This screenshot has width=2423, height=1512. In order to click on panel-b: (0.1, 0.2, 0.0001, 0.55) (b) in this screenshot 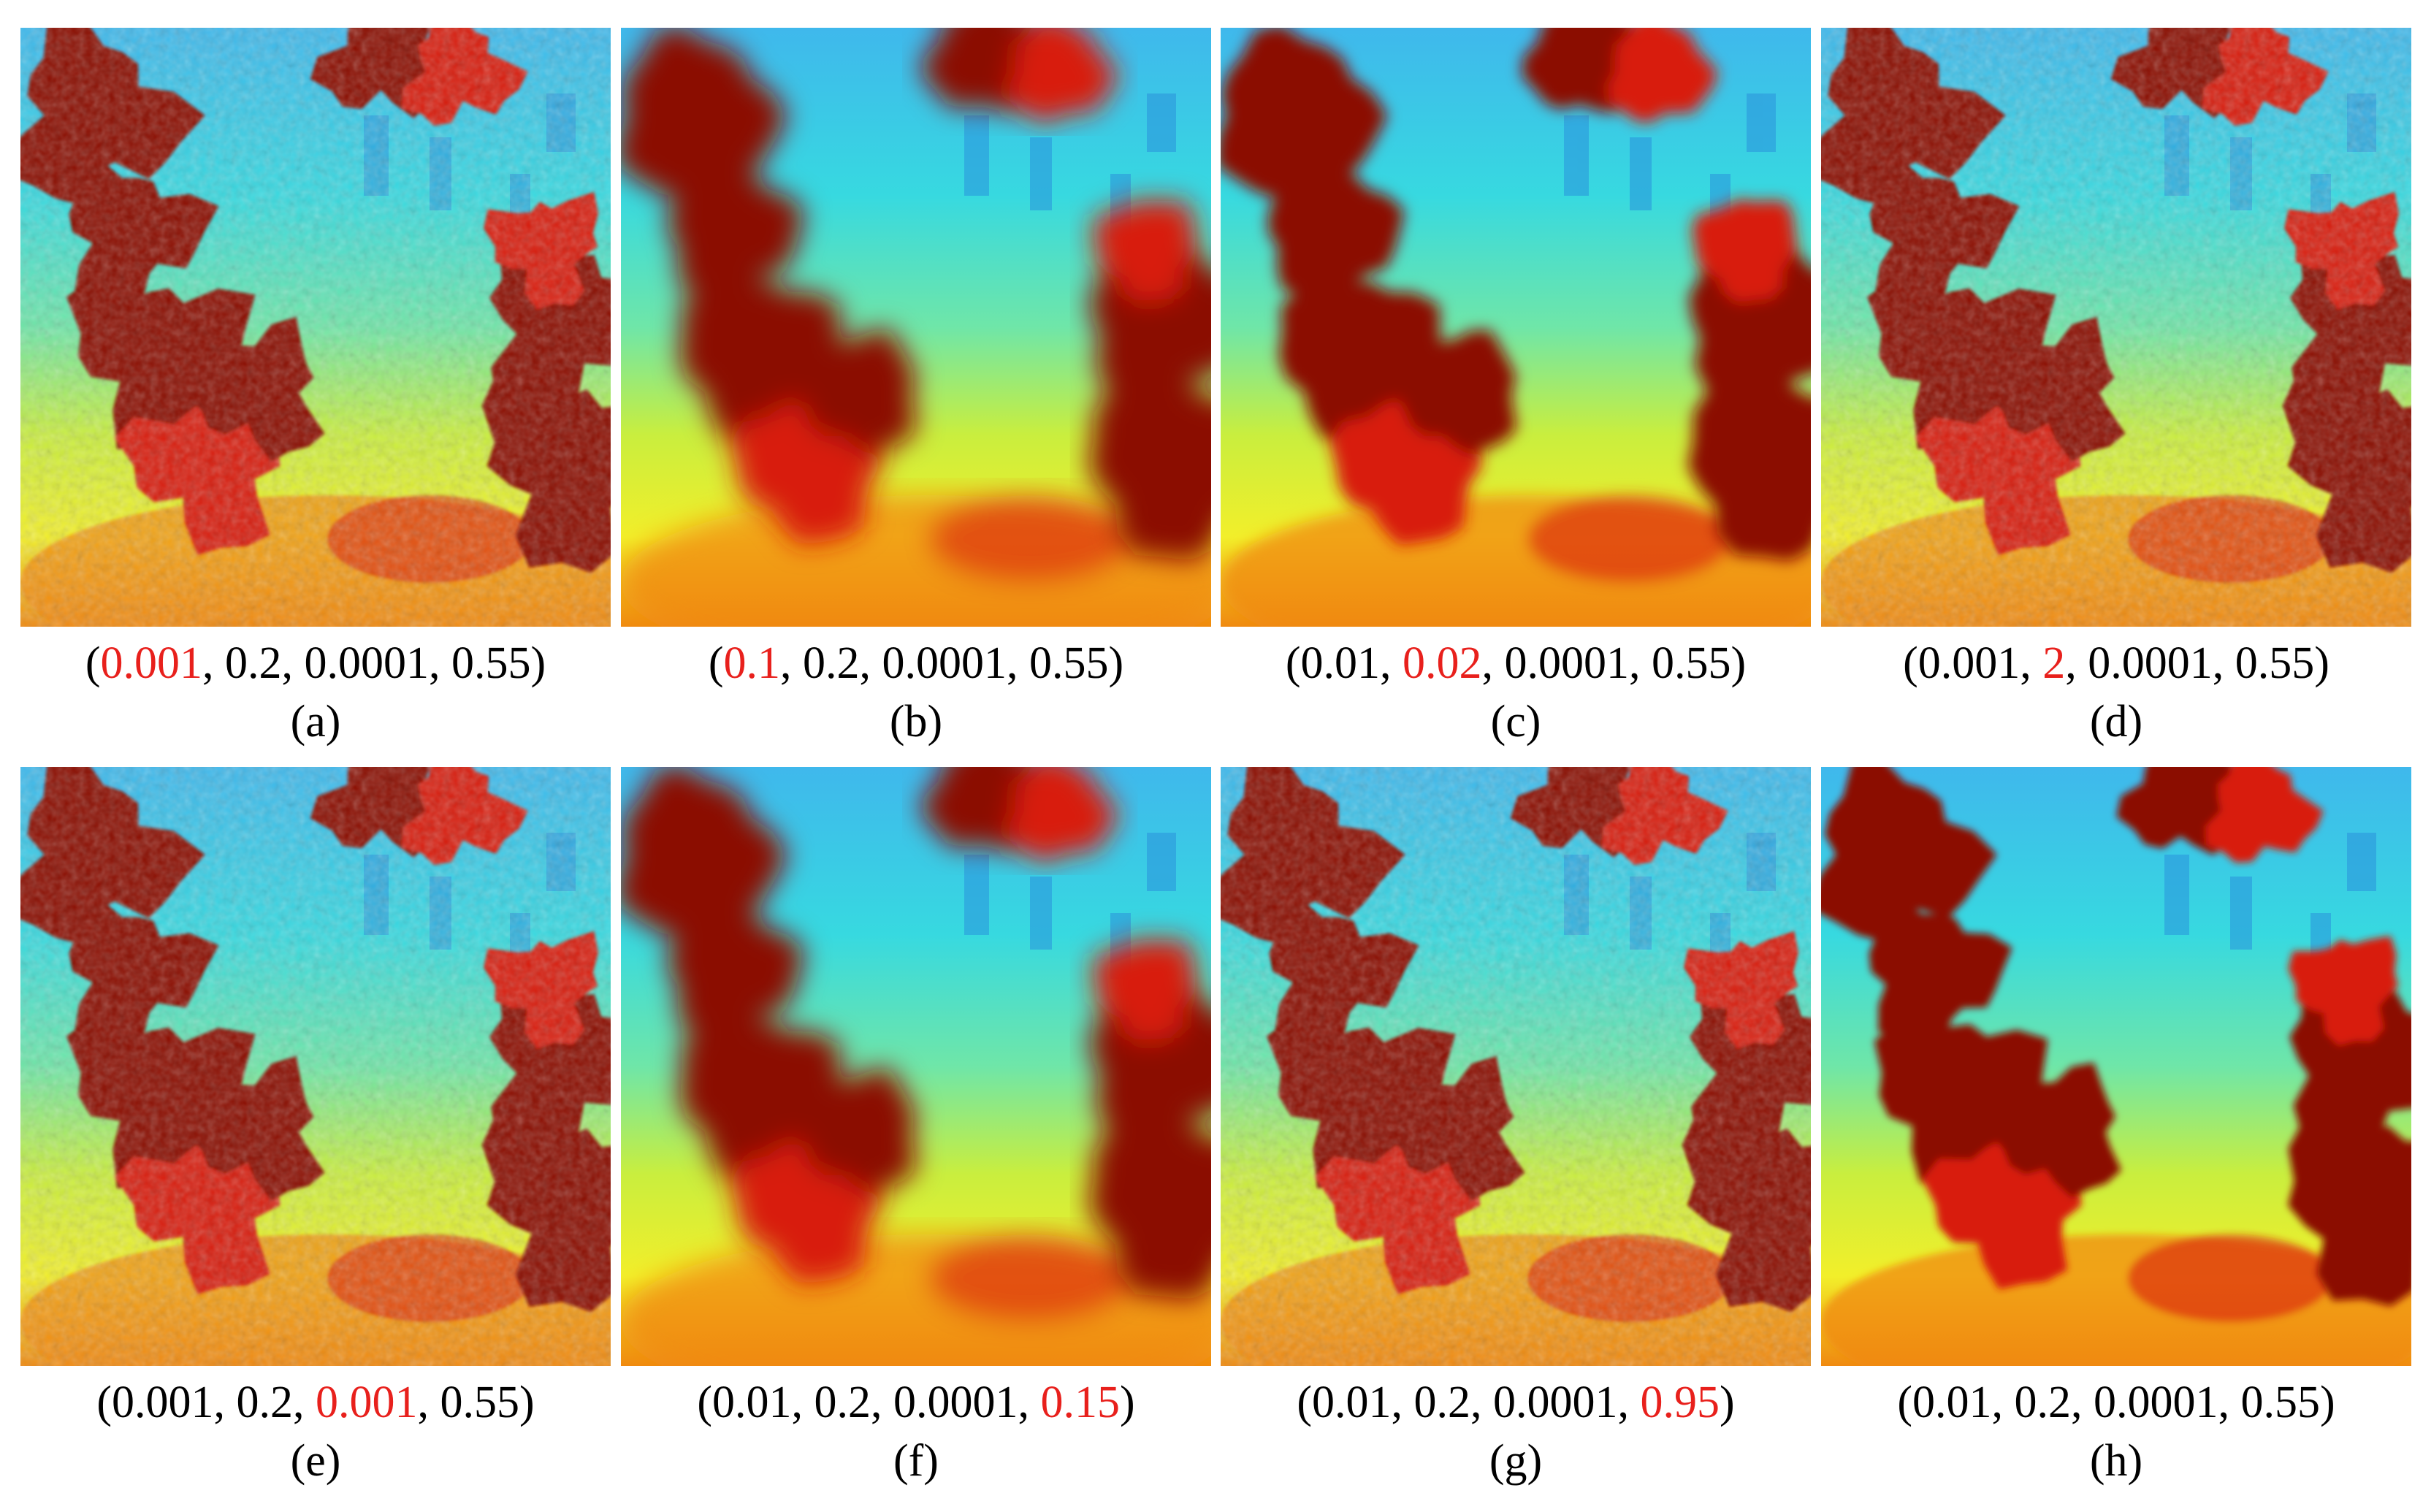, I will do `click(916, 388)`.